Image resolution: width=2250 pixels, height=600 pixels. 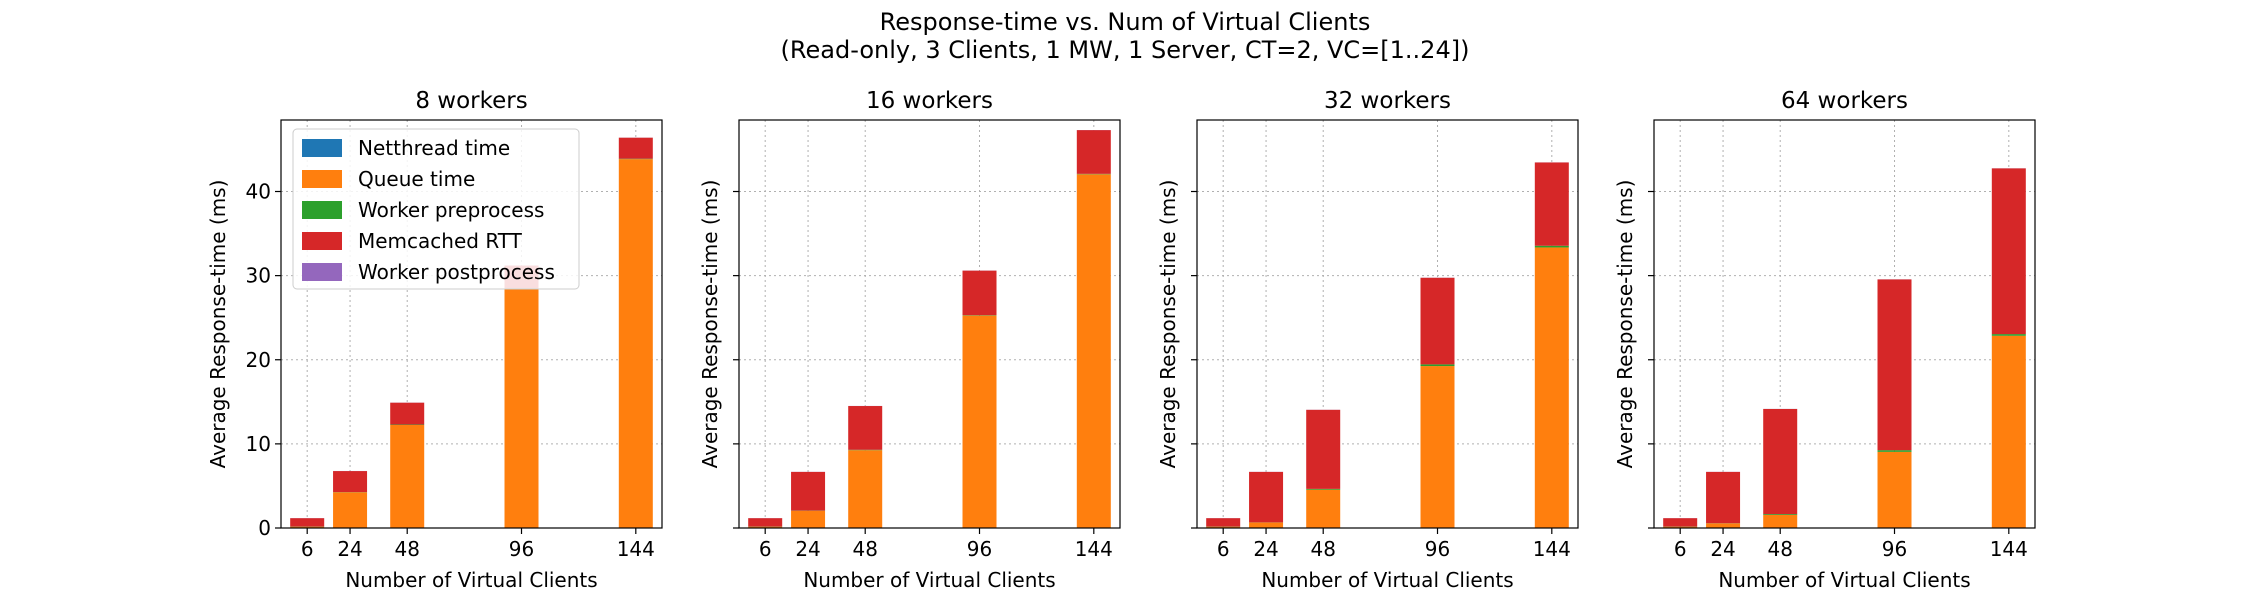 I want to click on y-tick-label: 40, so click(x=258, y=192).